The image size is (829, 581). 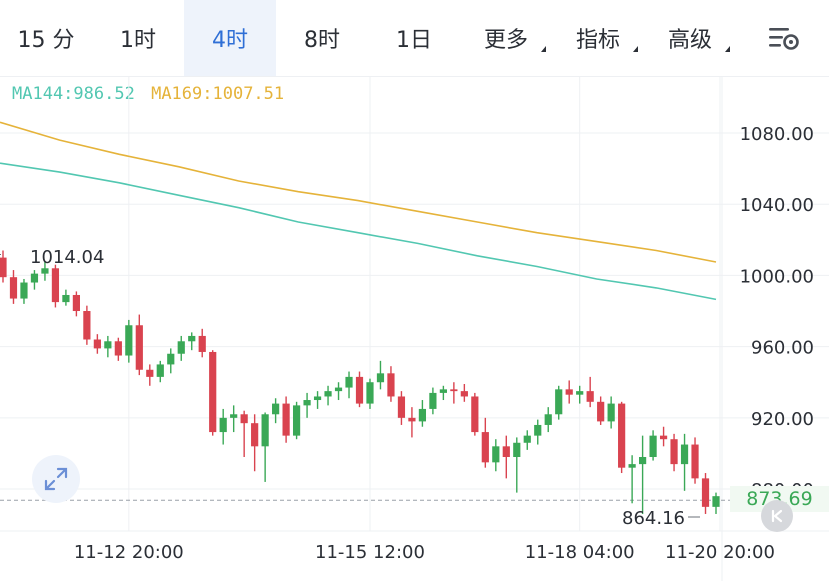 I want to click on tab-0: 15 分, so click(x=46, y=38).